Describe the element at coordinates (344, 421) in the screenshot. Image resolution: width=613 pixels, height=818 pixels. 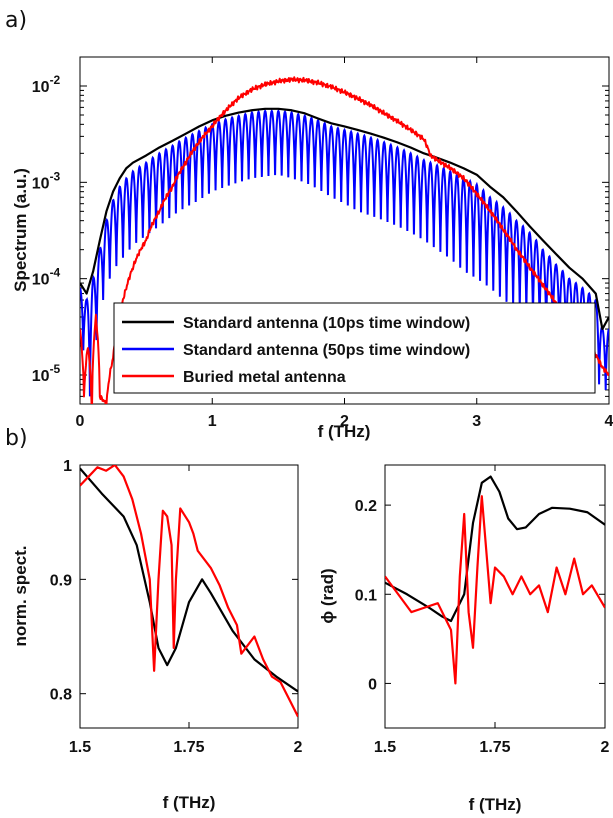
I see `x-tick-label-a: 2` at that location.